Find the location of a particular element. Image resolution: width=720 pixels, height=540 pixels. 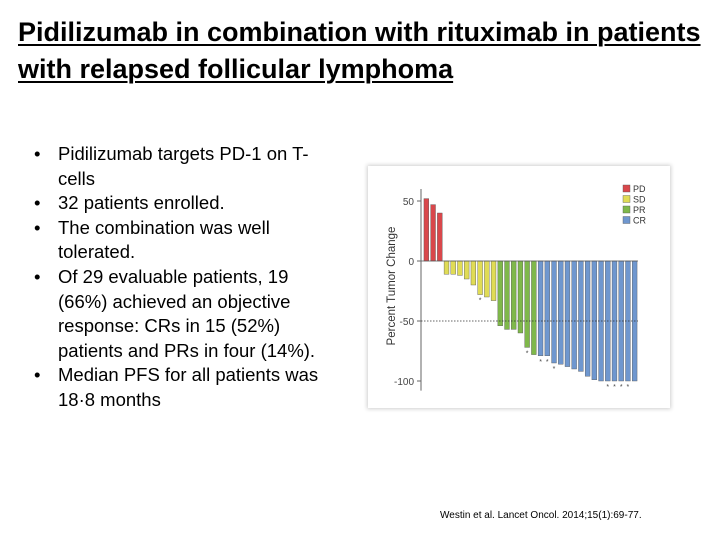

legend-label: PR is located at coordinates (639, 210).